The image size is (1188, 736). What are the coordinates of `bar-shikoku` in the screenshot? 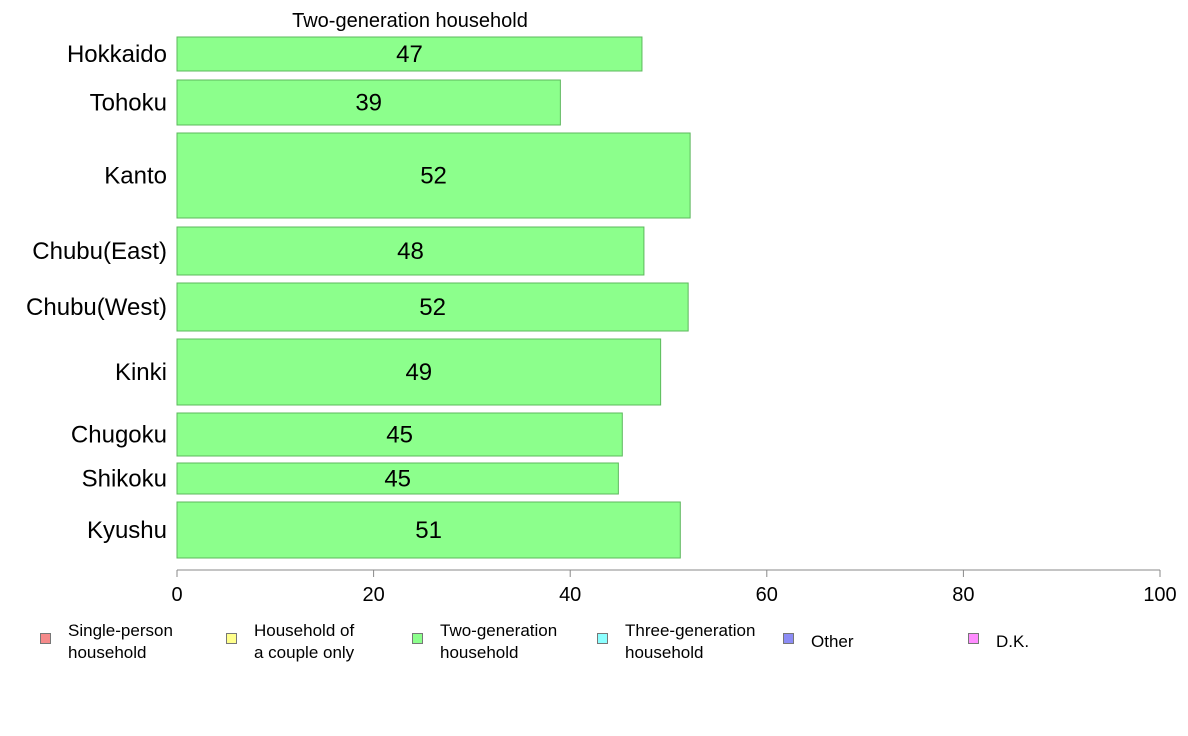 It's located at (397, 478).